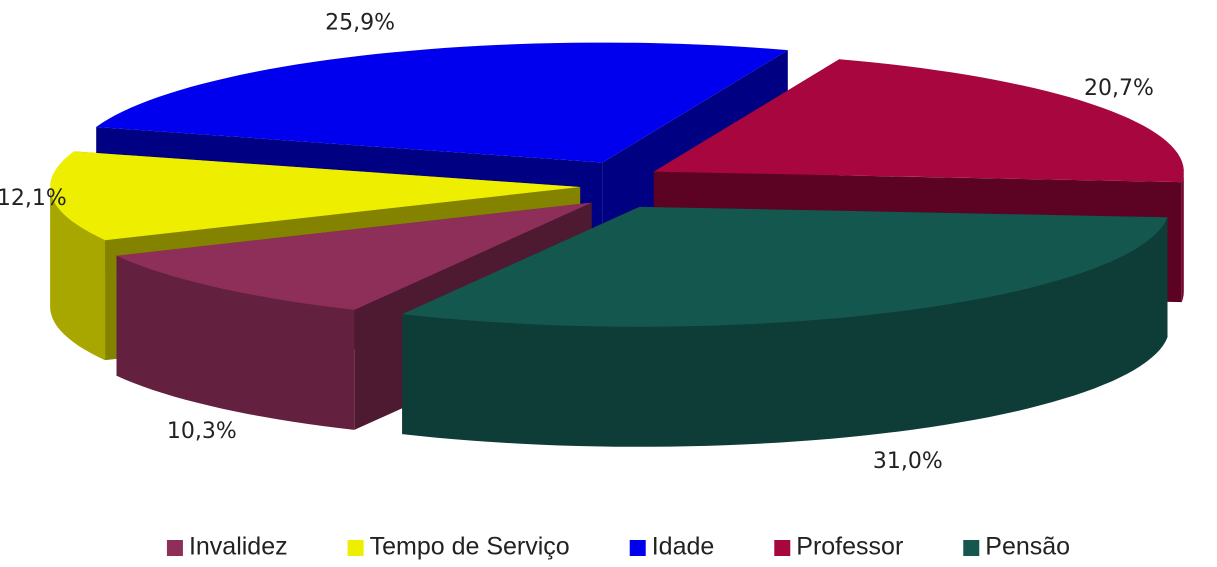  What do you see at coordinates (238, 547) in the screenshot?
I see `legend-label: Invalidez` at bounding box center [238, 547].